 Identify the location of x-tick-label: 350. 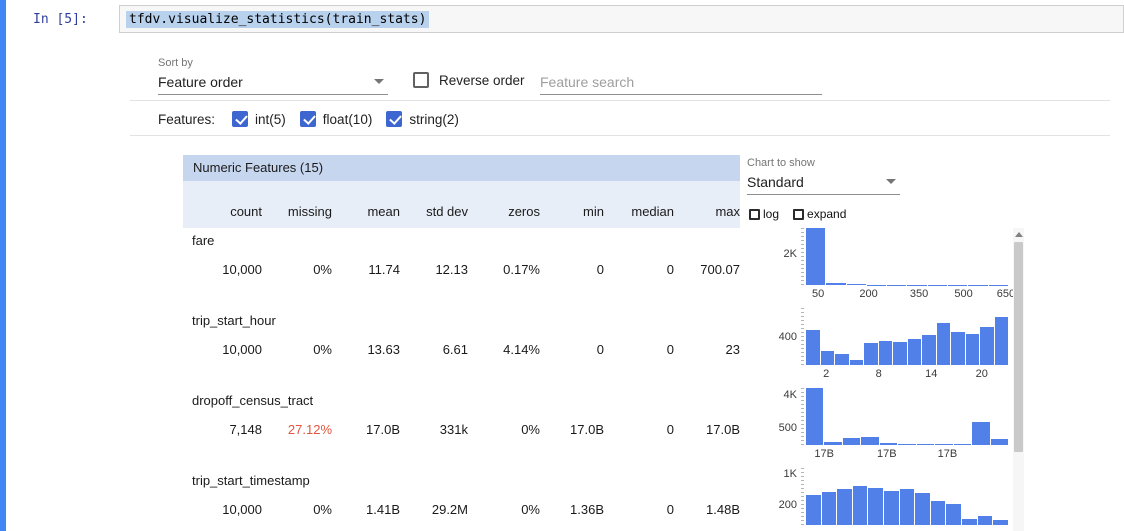
(919, 294).